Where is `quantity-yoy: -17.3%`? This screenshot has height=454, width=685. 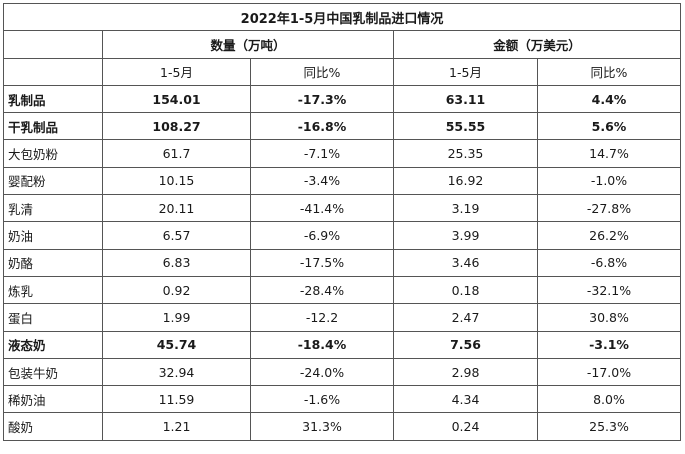
quantity-yoy: -17.3% is located at coordinates (322, 99).